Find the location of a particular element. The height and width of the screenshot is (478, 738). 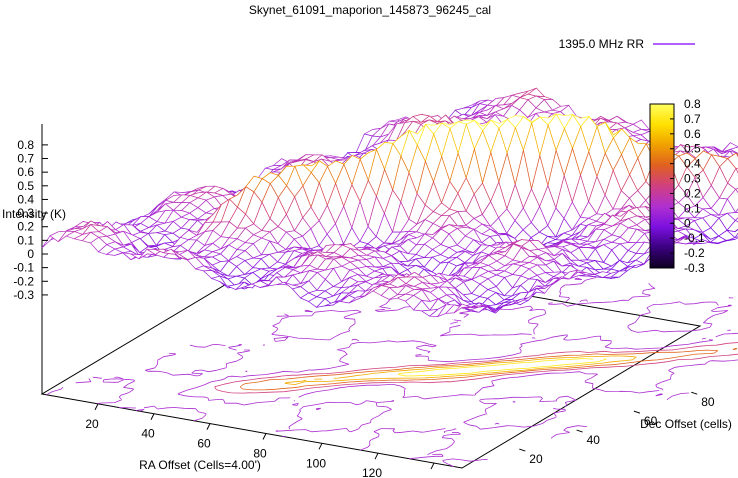

y-axis-ticks: 20406080100120140 is located at coordinates (617, 428).